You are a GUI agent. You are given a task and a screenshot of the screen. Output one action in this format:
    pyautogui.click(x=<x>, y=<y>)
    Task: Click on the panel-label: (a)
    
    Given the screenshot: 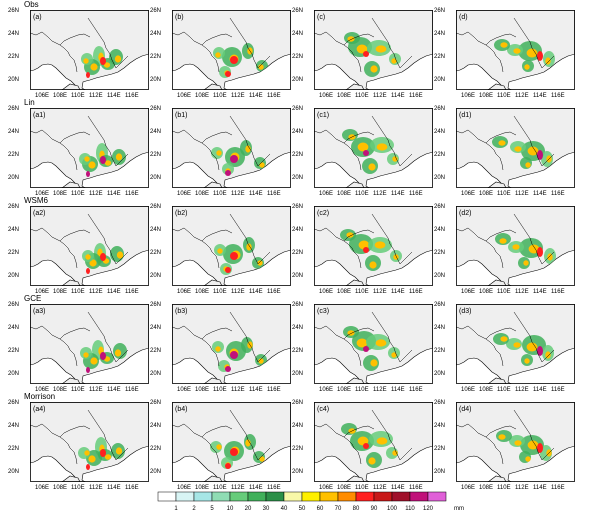 What is the action you would take?
    pyautogui.click(x=37, y=17)
    